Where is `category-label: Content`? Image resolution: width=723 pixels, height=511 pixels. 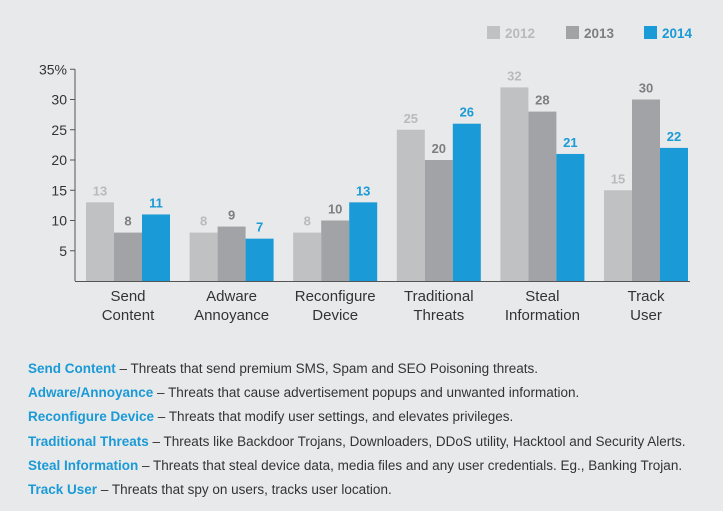
category-label: Content is located at coordinates (128, 315).